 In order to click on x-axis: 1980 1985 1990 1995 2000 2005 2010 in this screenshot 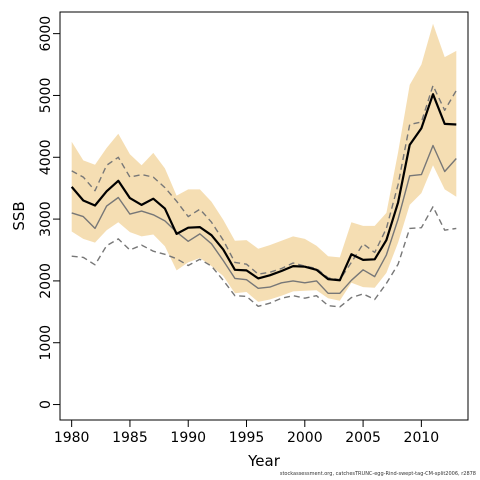, I will do `click(247, 432)`.